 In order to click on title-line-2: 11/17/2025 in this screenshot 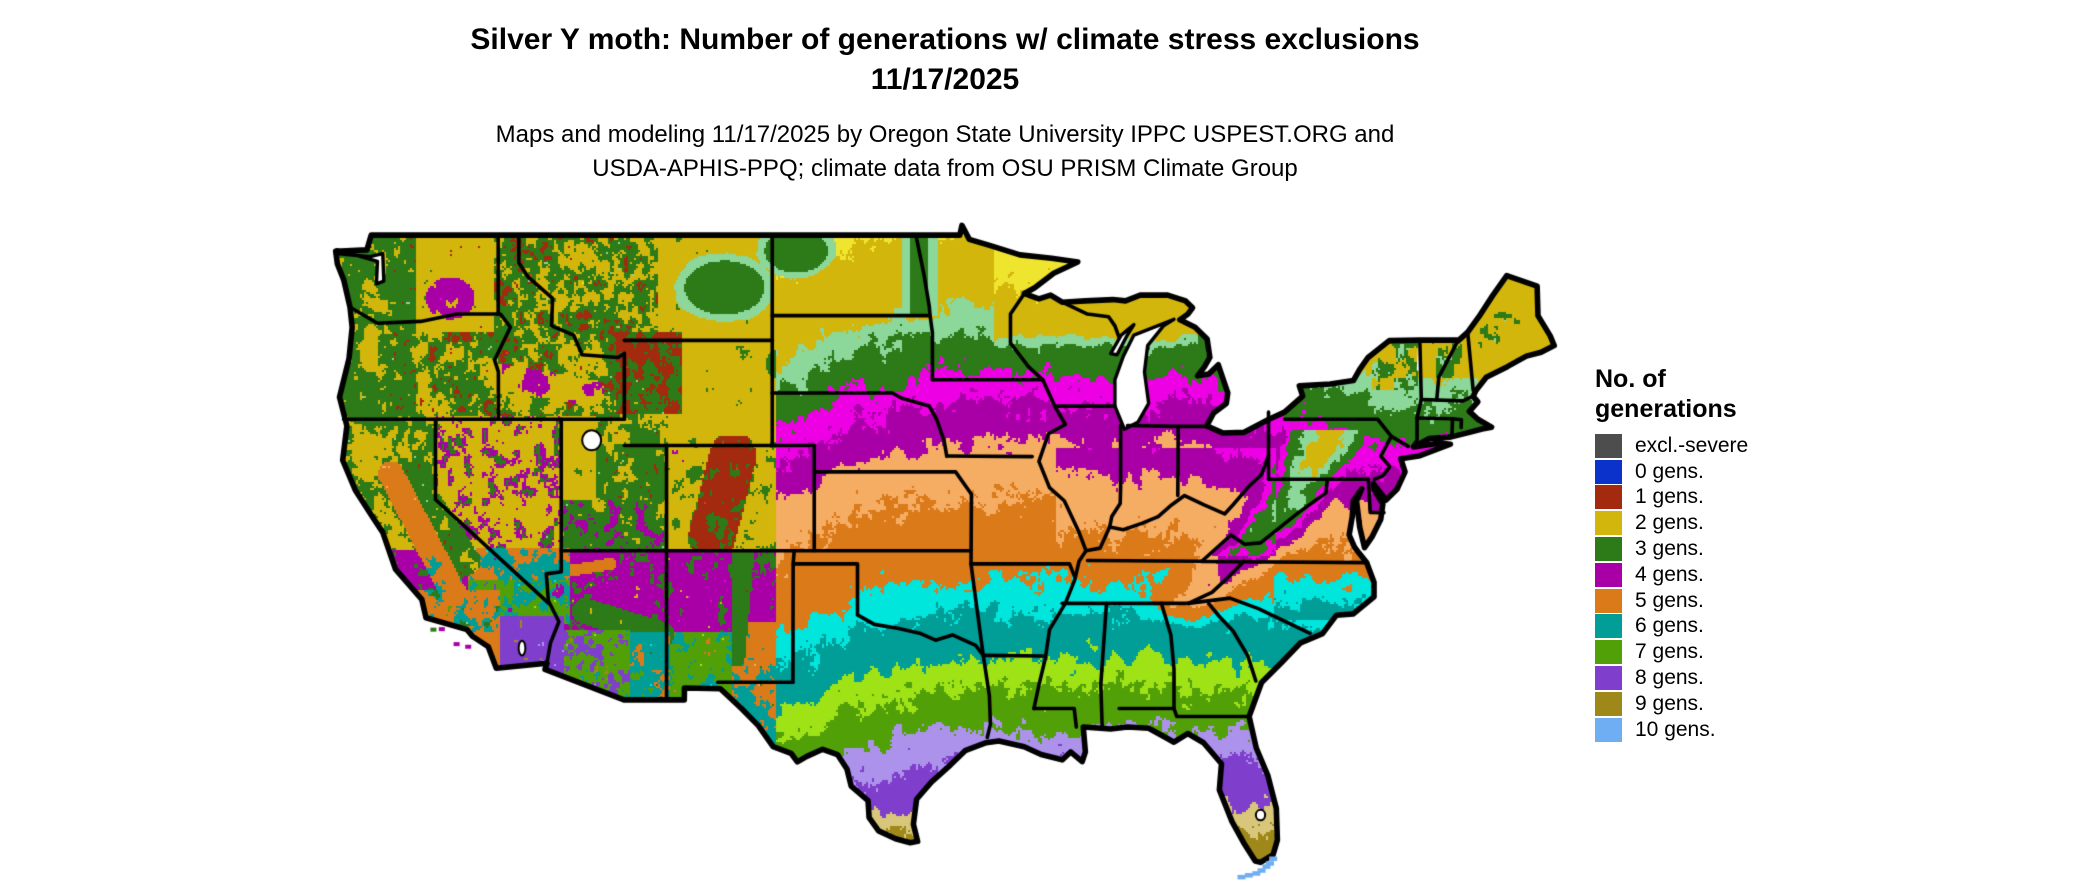, I will do `click(945, 79)`.